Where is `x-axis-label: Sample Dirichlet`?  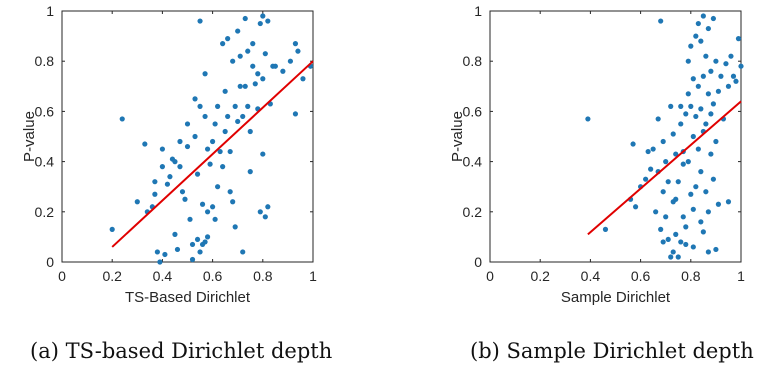 x-axis-label: Sample Dirichlet is located at coordinates (616, 297).